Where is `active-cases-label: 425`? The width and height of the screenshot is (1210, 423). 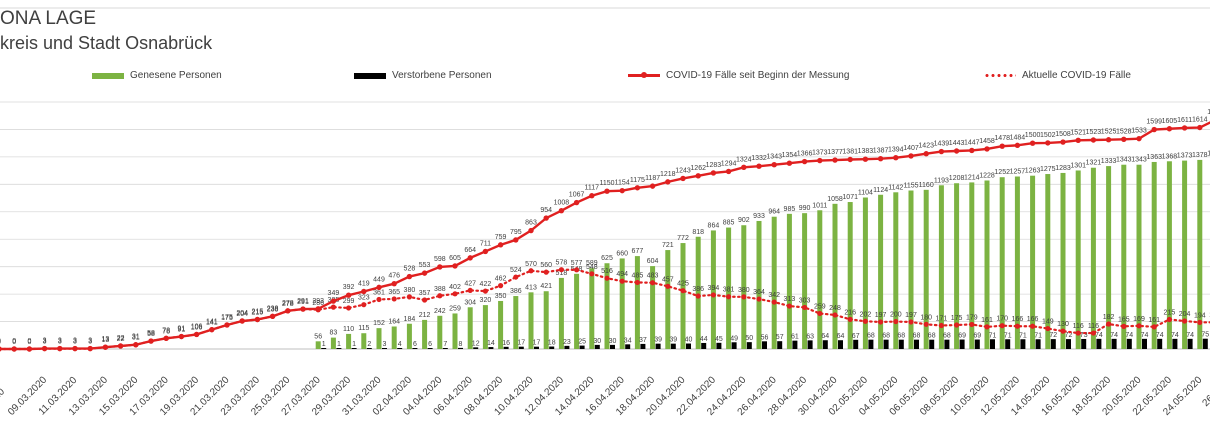 active-cases-label: 425 is located at coordinates (683, 284).